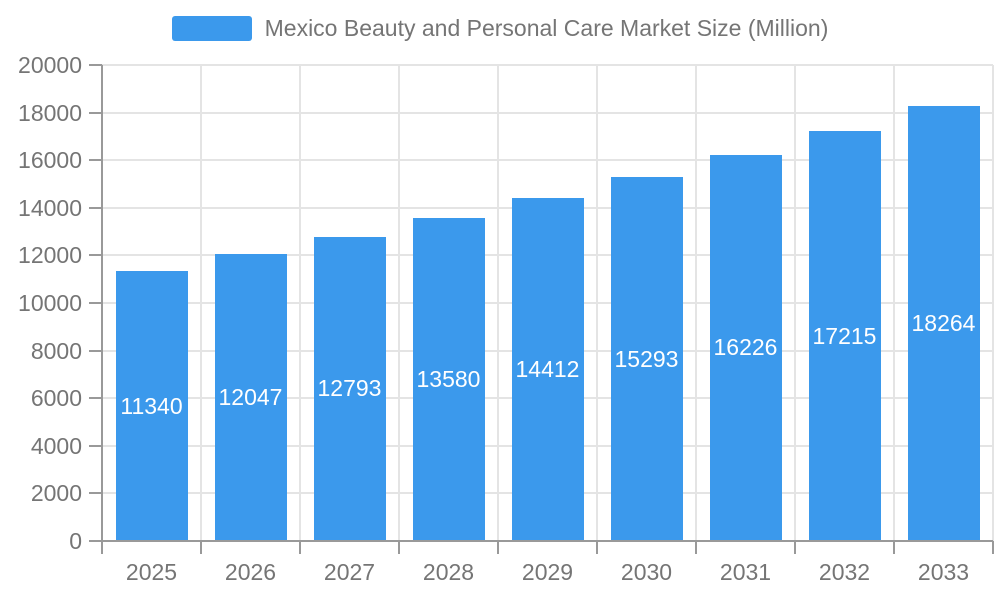 The image size is (1000, 600). I want to click on x-axis-tick-label: 2027, so click(349, 572).